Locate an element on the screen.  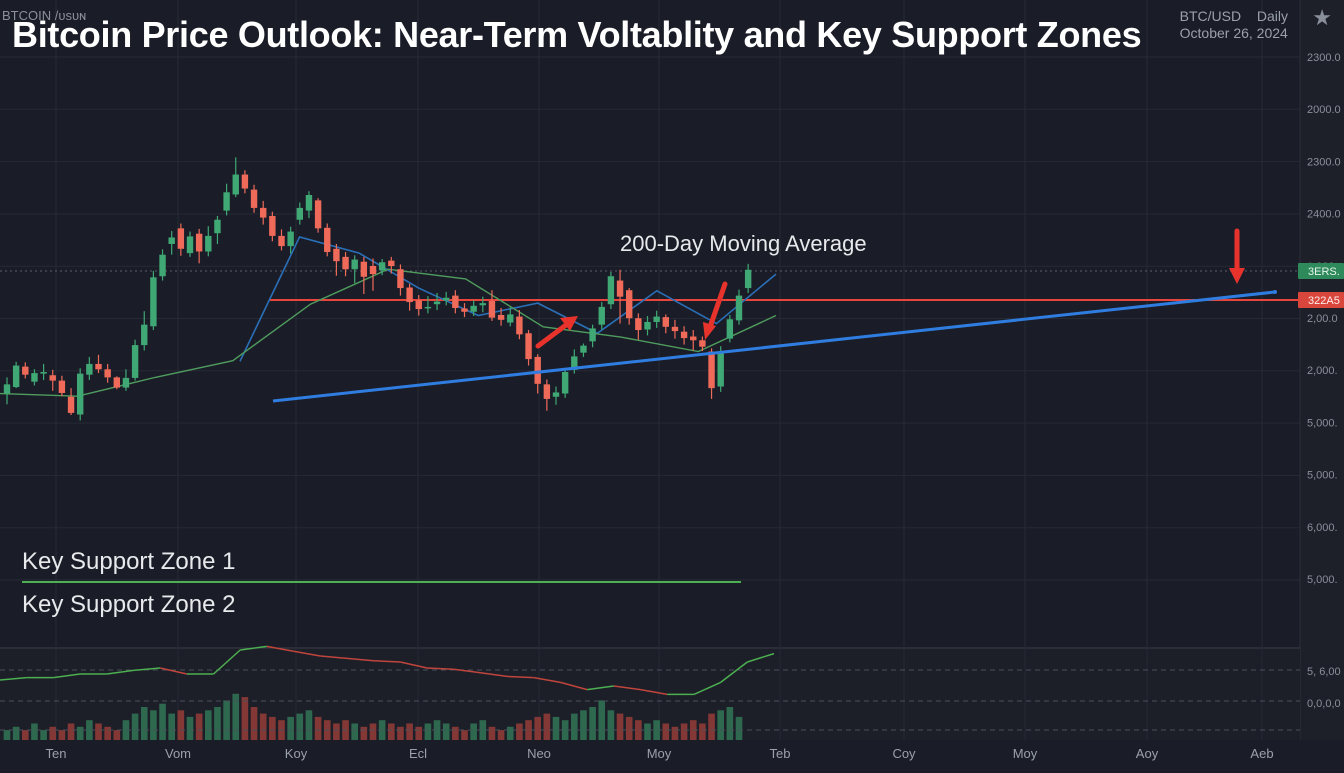
arrow-down-icon is located at coordinates (715, 310).